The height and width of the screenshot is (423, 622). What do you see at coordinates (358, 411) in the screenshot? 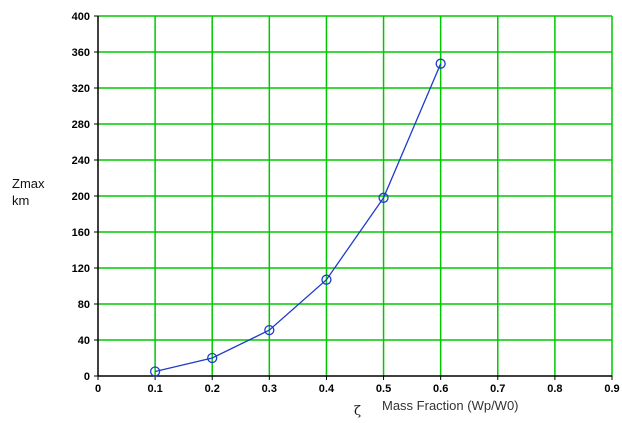
I see `x-axis-symbol: ζ` at bounding box center [358, 411].